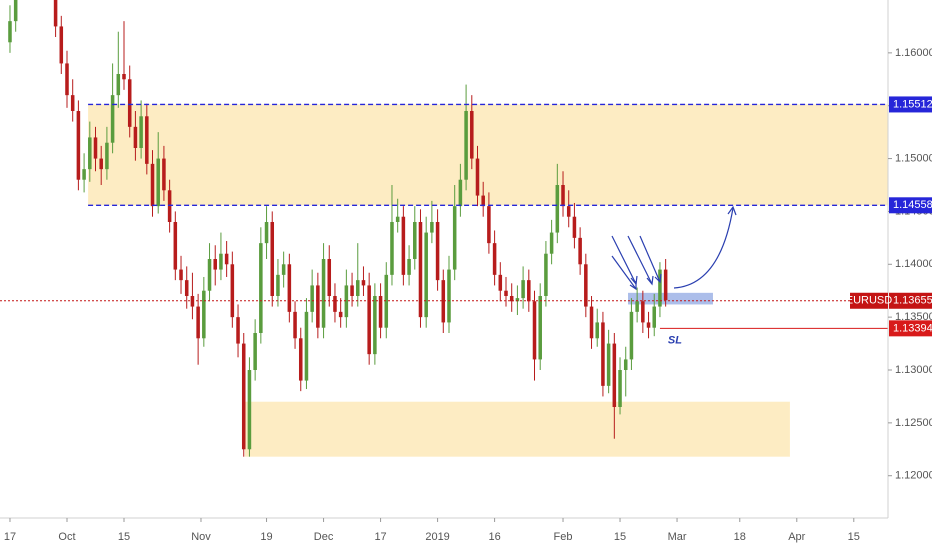 The height and width of the screenshot is (555, 932). What do you see at coordinates (913, 317) in the screenshot?
I see `y-tick-label: 1.13500` at bounding box center [913, 317].